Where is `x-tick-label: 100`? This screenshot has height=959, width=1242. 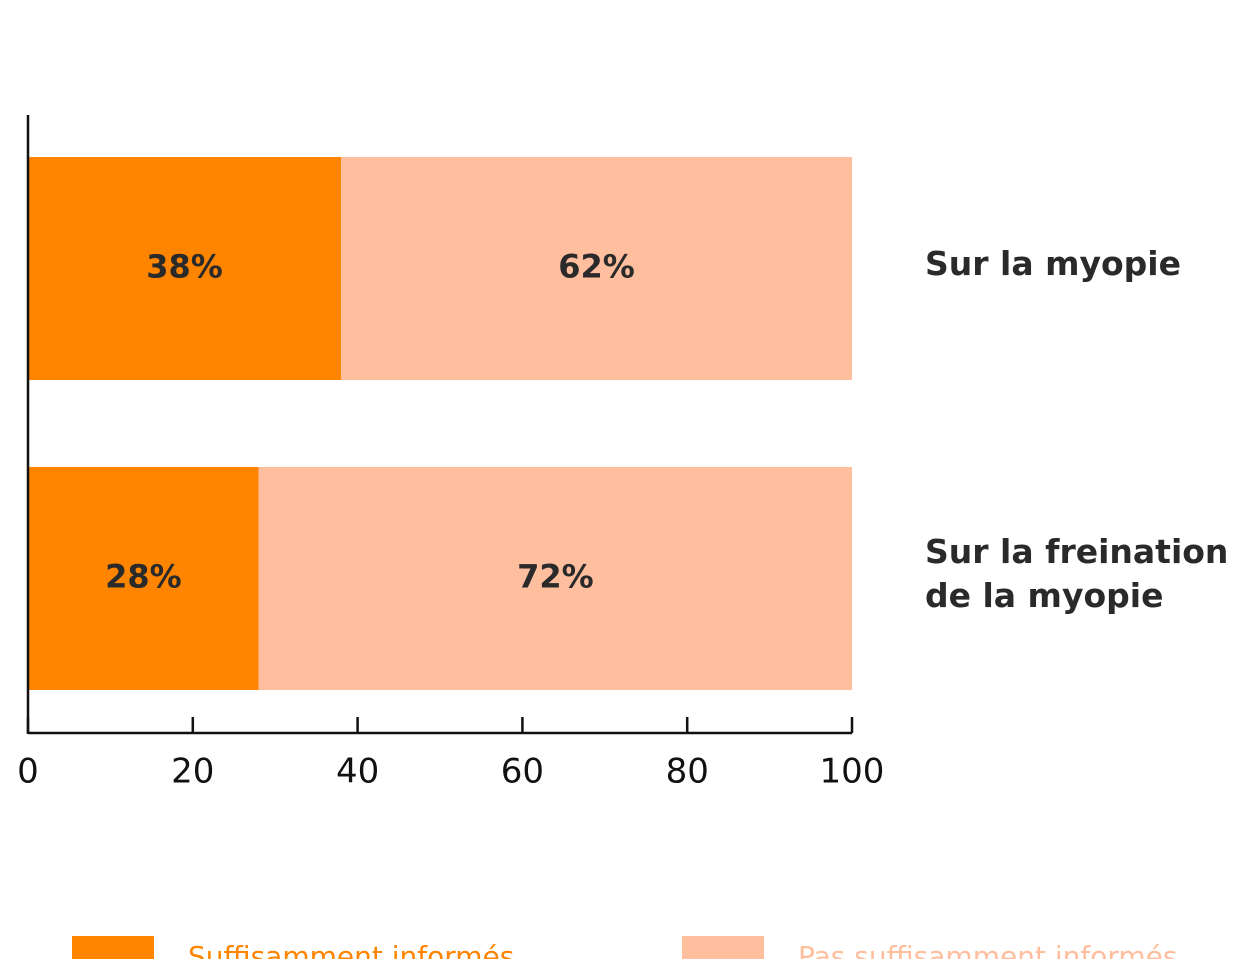
x-tick-label: 100 is located at coordinates (852, 772).